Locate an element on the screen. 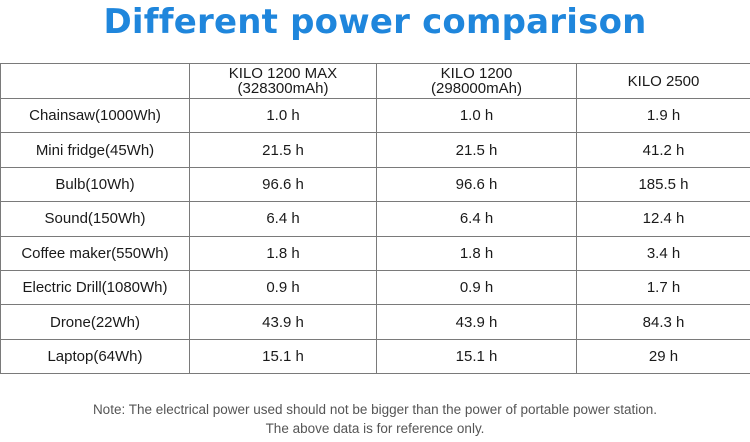  header-cell-kilo1200max: KILO 1200 MAX (328300mAh) is located at coordinates (283, 81).